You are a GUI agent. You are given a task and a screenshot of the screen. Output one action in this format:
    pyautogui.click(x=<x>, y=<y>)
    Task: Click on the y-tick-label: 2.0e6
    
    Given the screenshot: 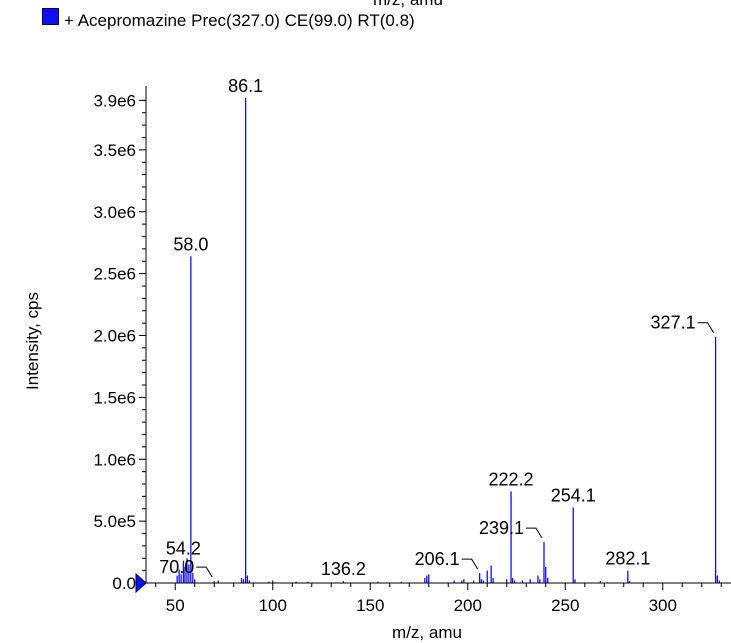 What is the action you would take?
    pyautogui.click(x=114, y=336)
    